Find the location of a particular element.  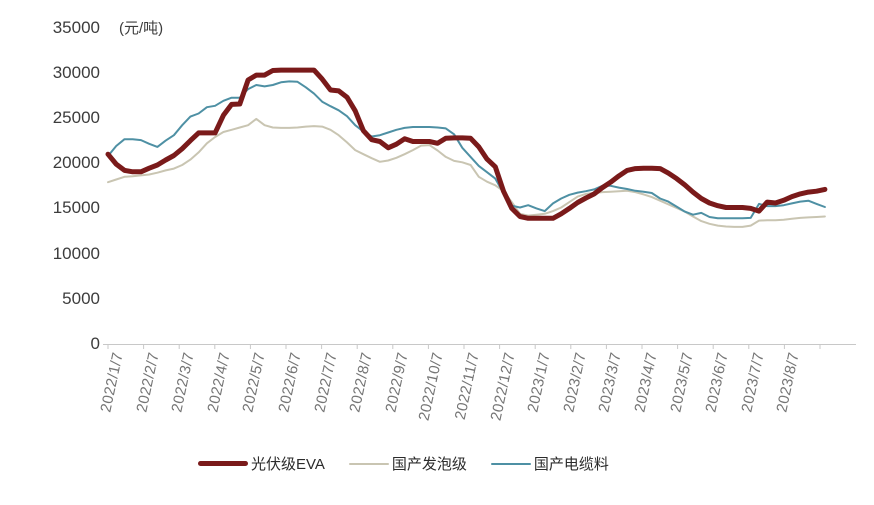

y-axis-tick-label: 15000 is located at coordinates (76, 208).